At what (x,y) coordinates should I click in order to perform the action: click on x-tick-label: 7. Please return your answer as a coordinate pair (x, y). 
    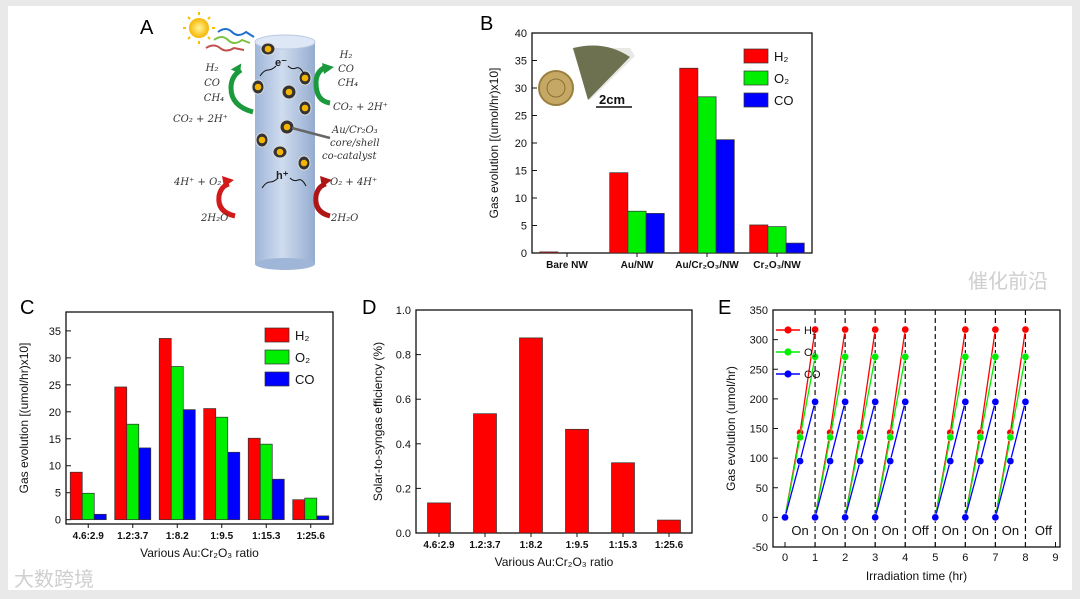
    Looking at the image, I should click on (995, 558).